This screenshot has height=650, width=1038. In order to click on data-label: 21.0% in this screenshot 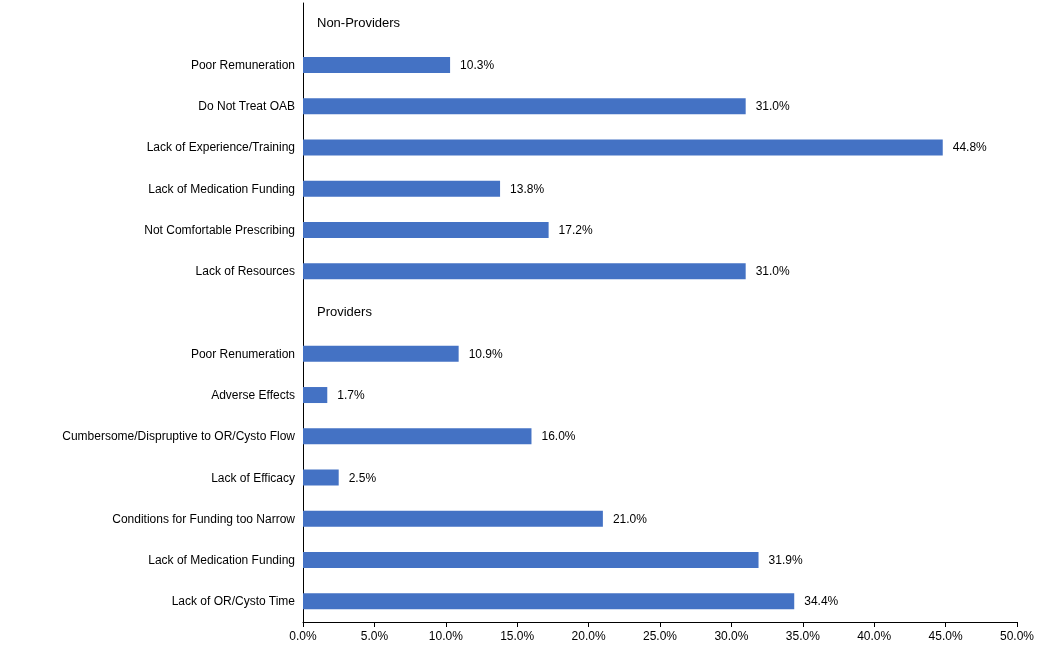, I will do `click(630, 518)`.